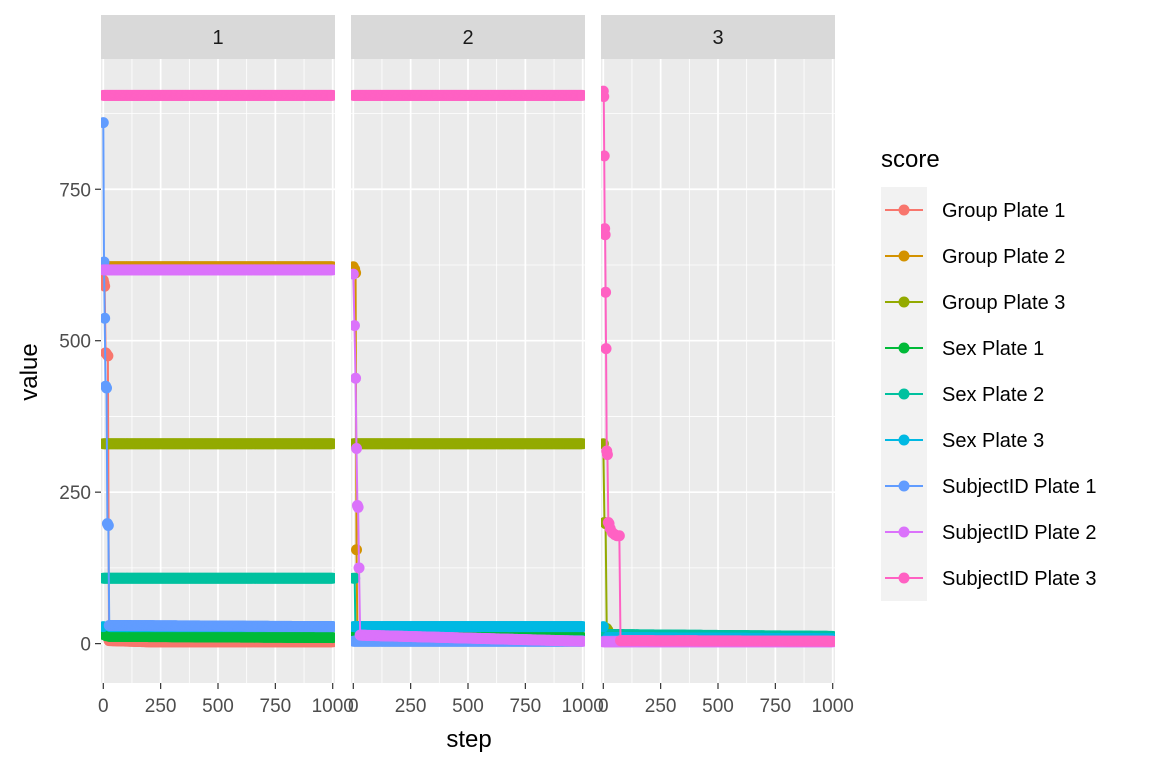  What do you see at coordinates (910, 159) in the screenshot?
I see `legend-title: score` at bounding box center [910, 159].